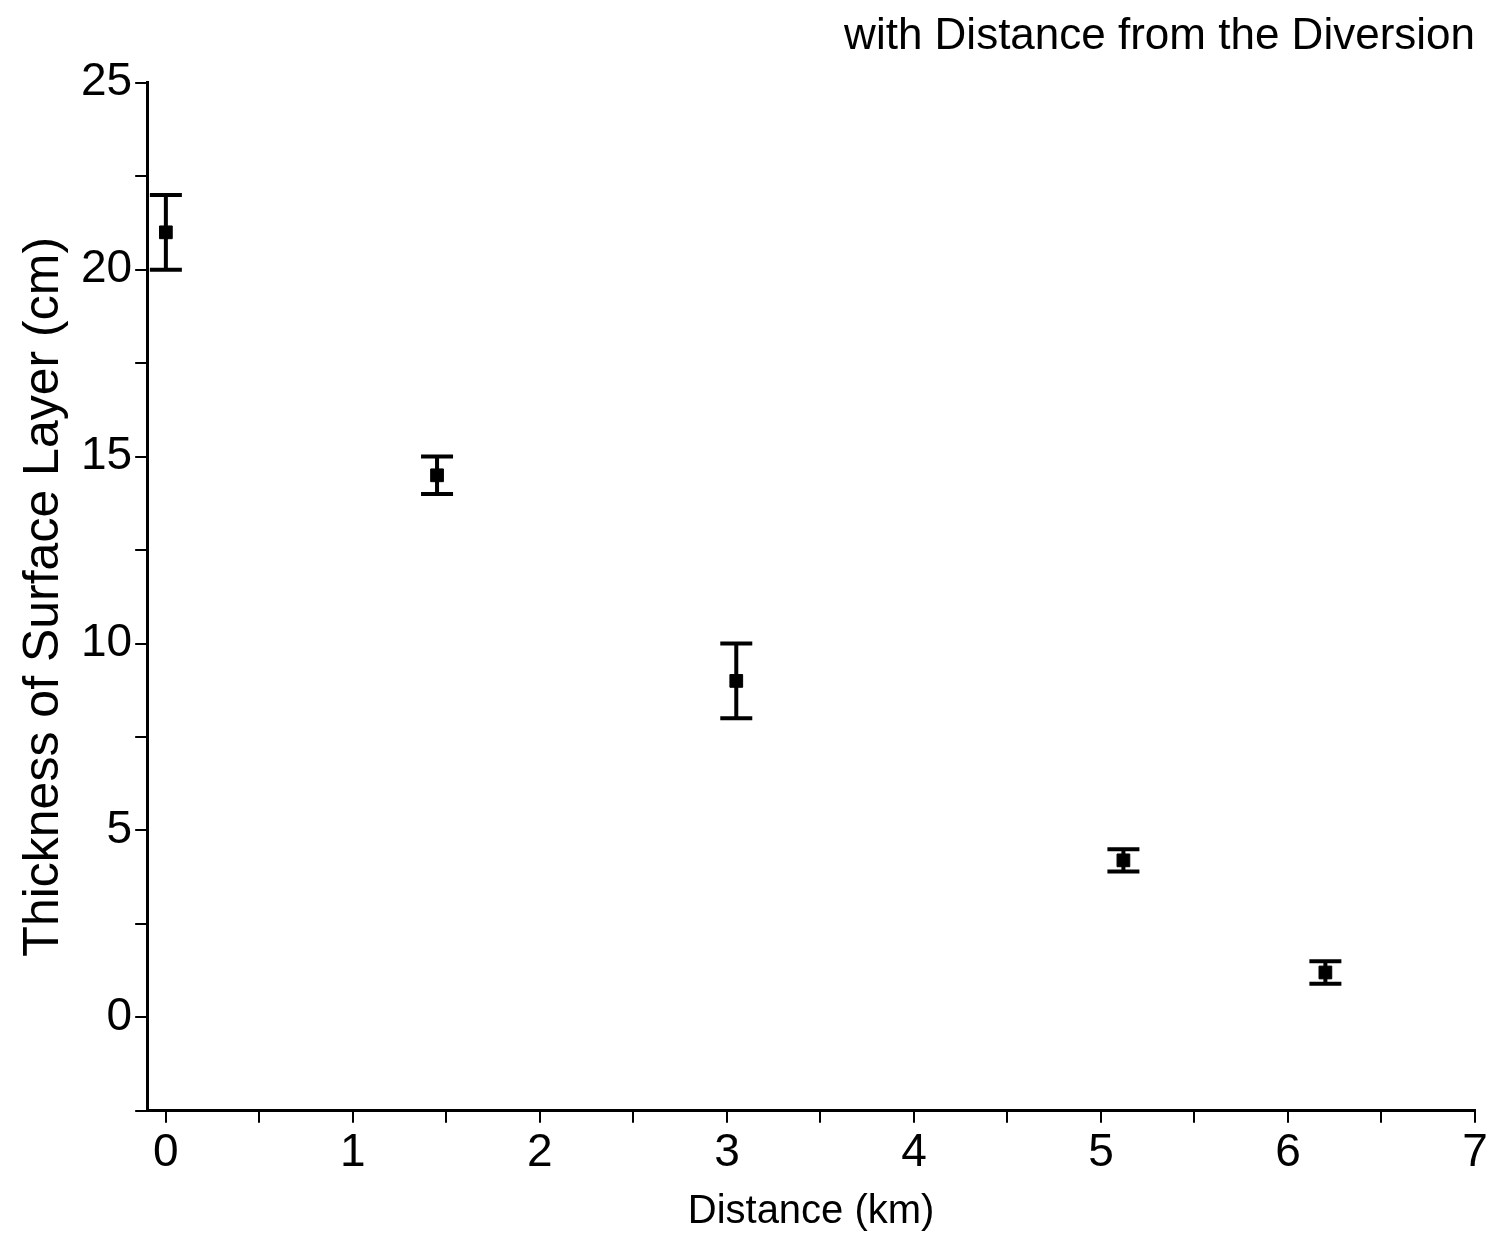 The image size is (1505, 1250). I want to click on x-tick-label: 2, so click(540, 1150).